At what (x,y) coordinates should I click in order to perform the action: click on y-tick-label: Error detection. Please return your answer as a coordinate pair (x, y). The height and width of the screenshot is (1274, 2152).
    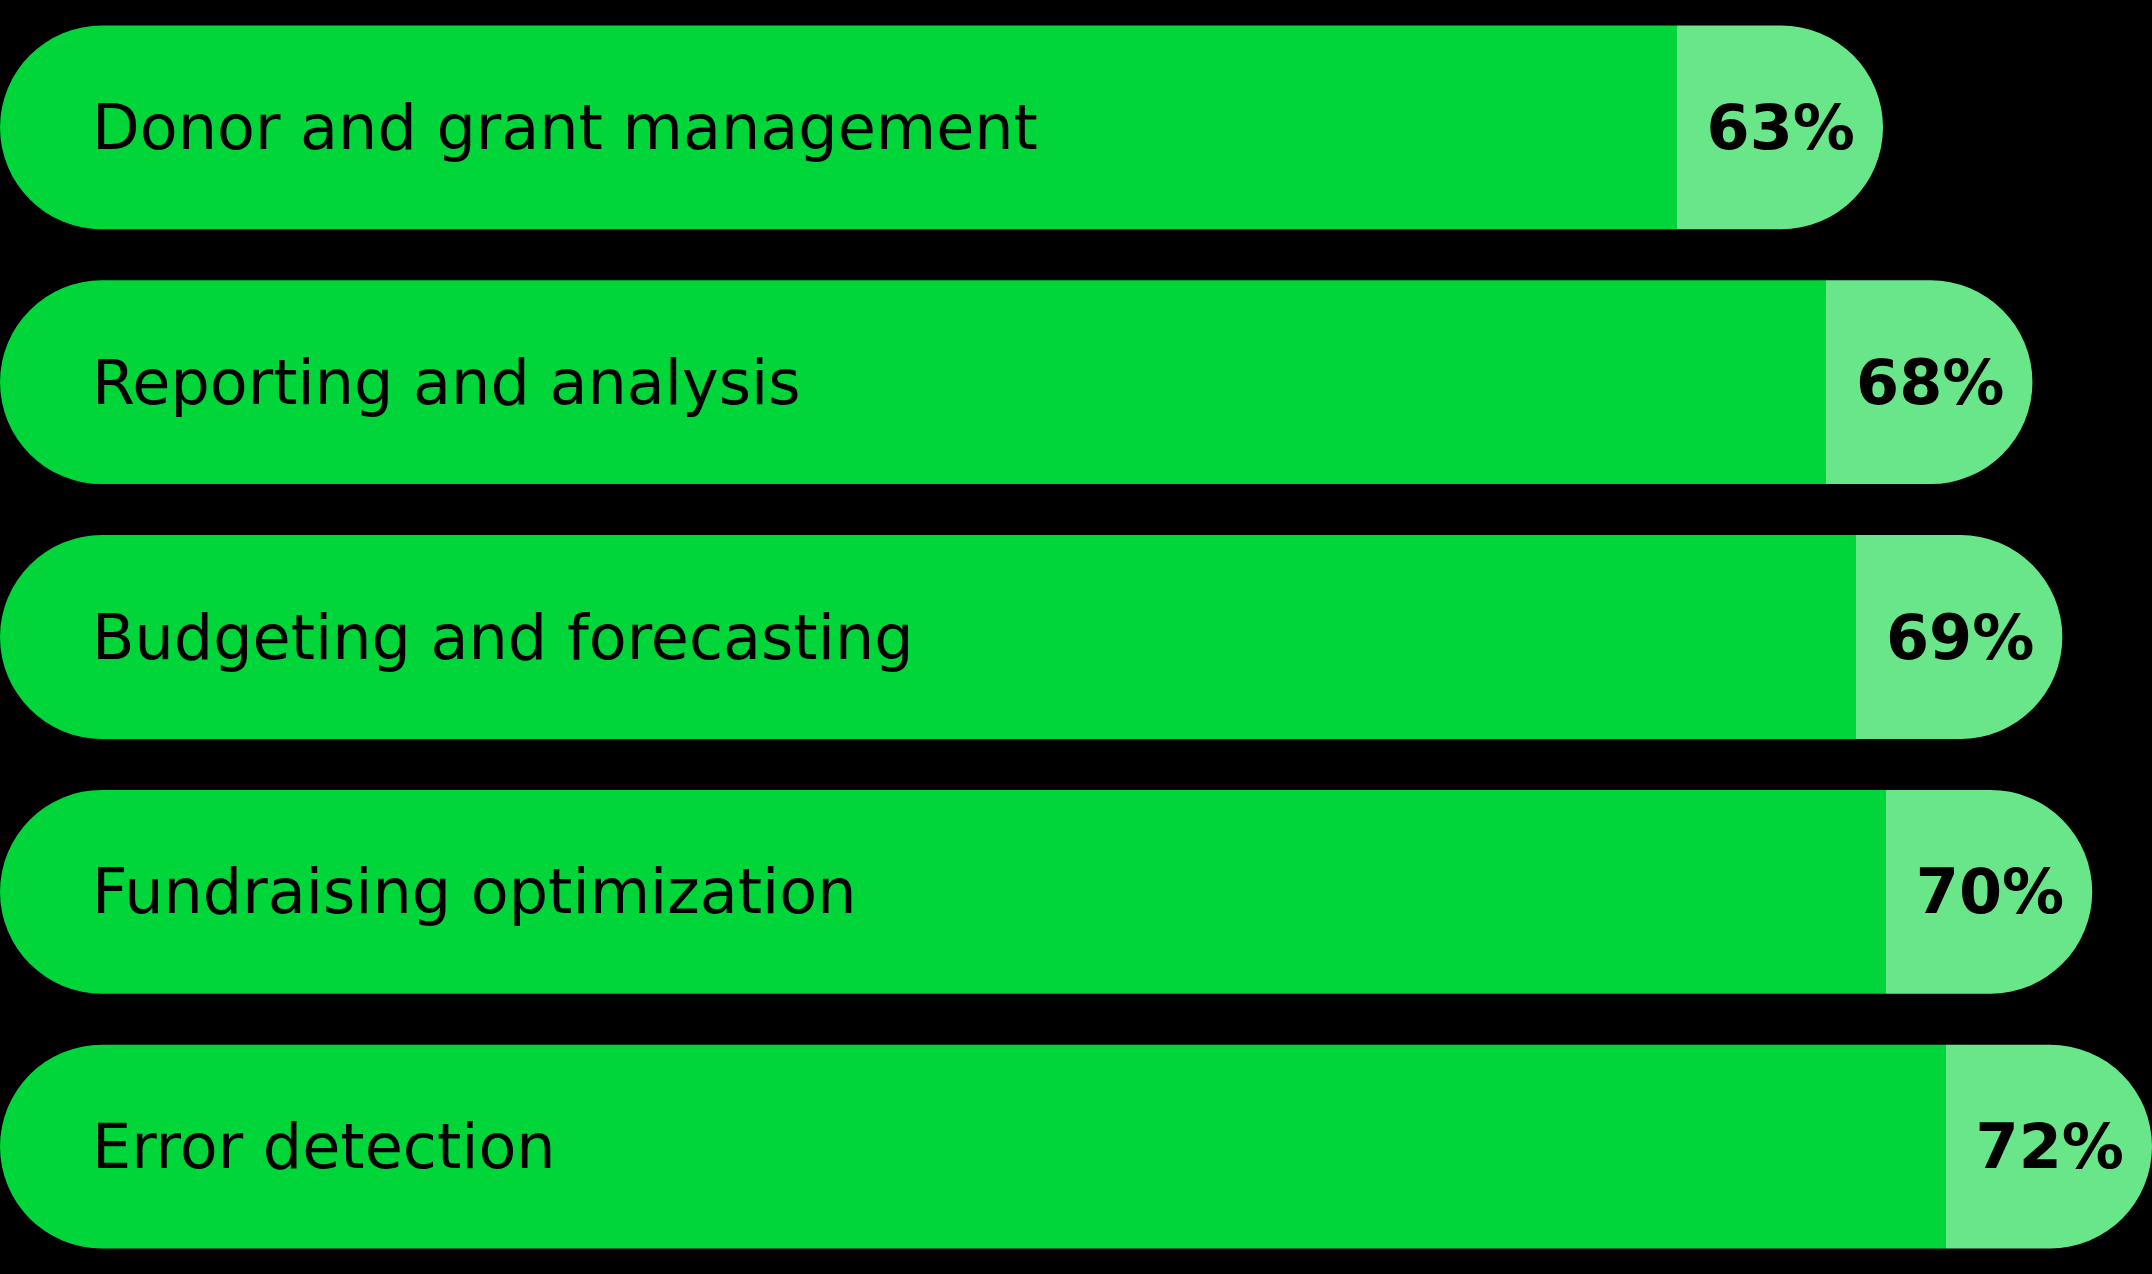
    Looking at the image, I should click on (324, 1147).